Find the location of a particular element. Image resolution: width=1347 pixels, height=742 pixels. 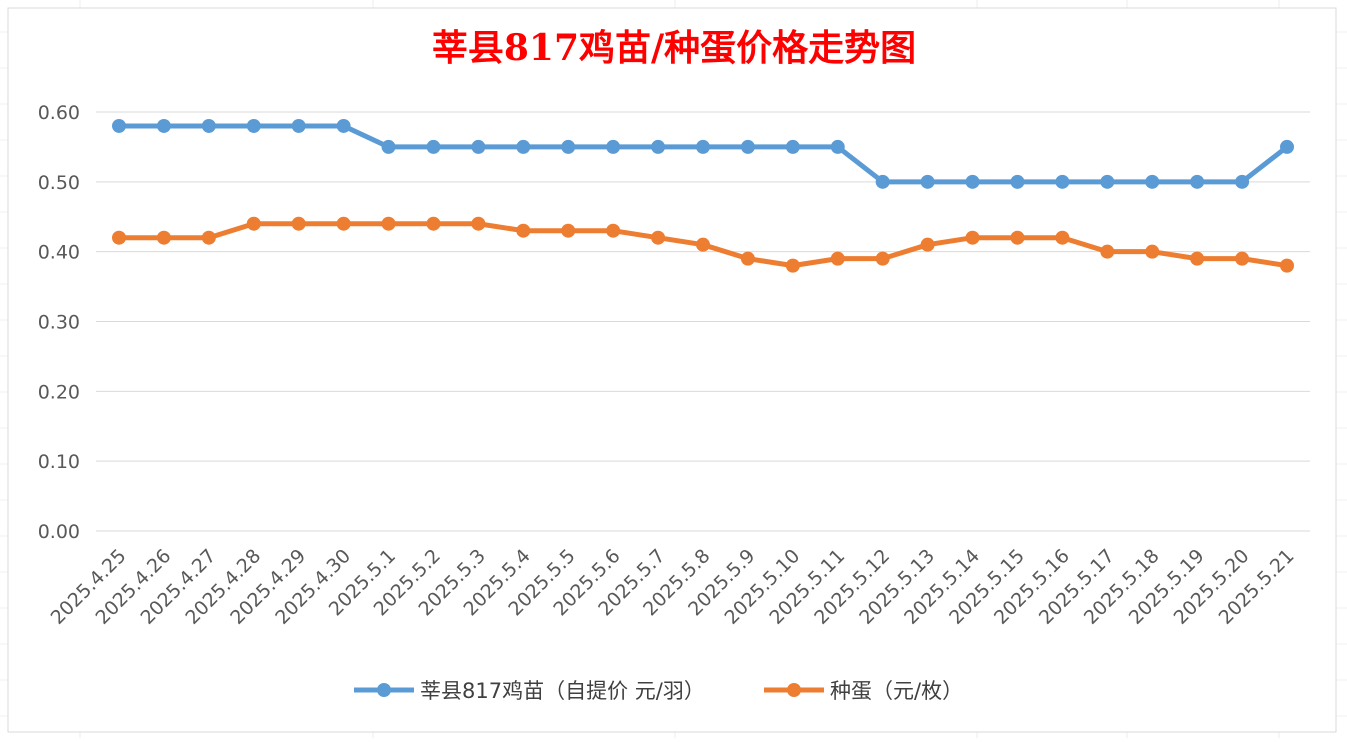

legend-swatch-dot-chick is located at coordinates (384, 690).